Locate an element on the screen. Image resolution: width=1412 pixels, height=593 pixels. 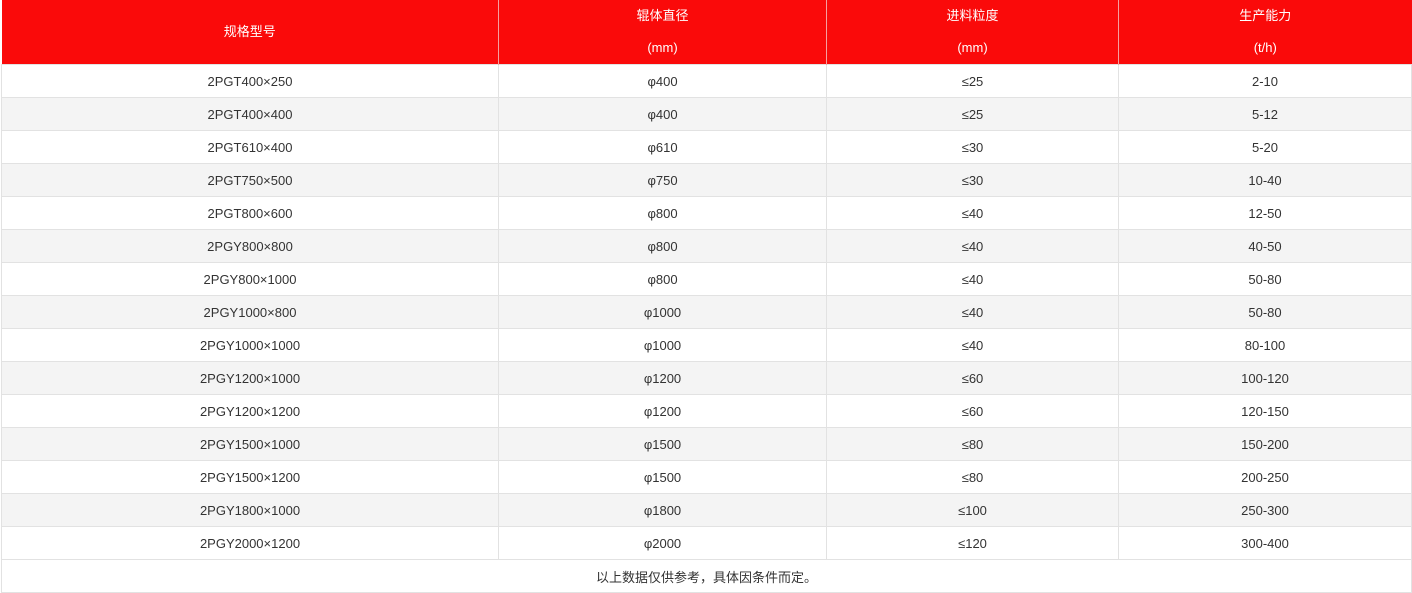
header-unit: (t/h) is located at coordinates (1265, 47).